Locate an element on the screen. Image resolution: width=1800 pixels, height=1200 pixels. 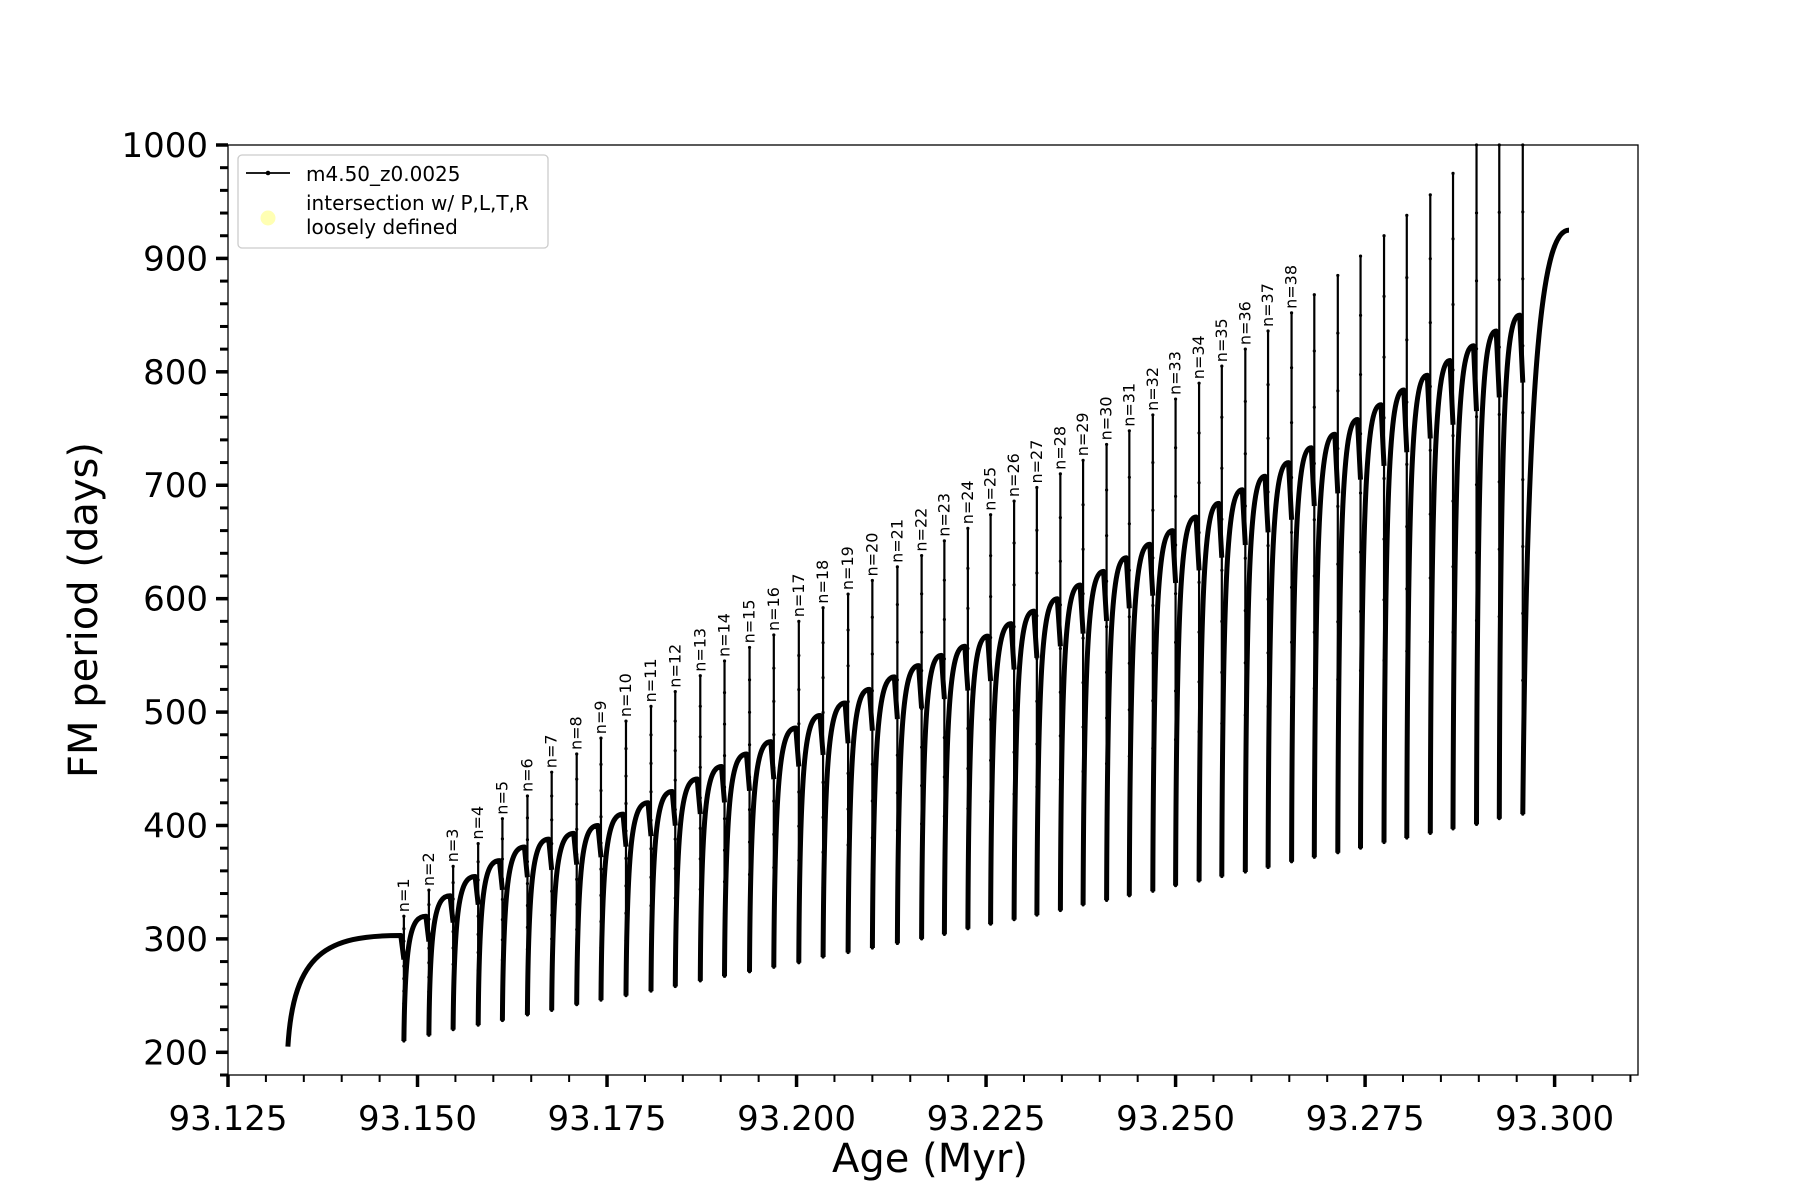
pulse-label: n=30 is located at coordinates (1106, 418).